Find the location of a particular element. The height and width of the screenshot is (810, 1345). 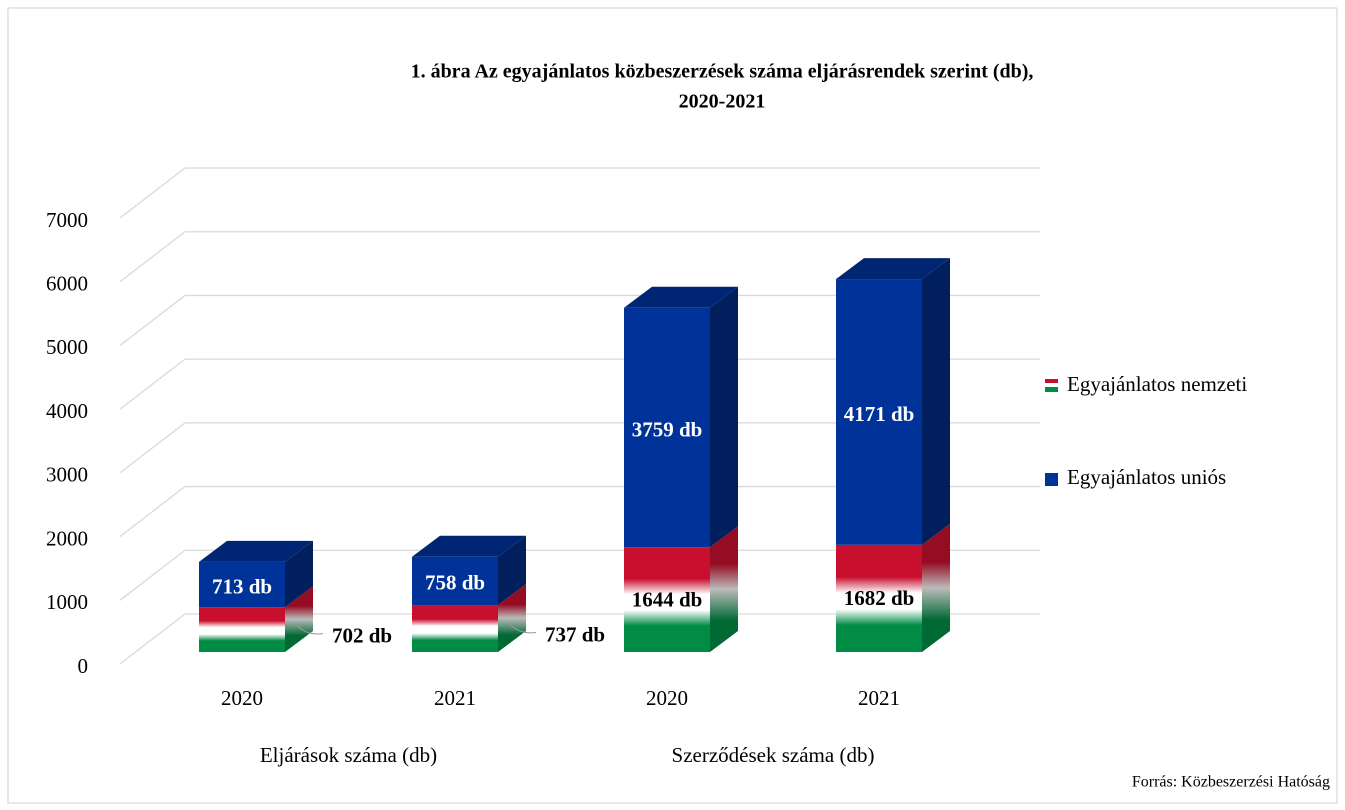

data-label: 4171 db is located at coordinates (879, 414).